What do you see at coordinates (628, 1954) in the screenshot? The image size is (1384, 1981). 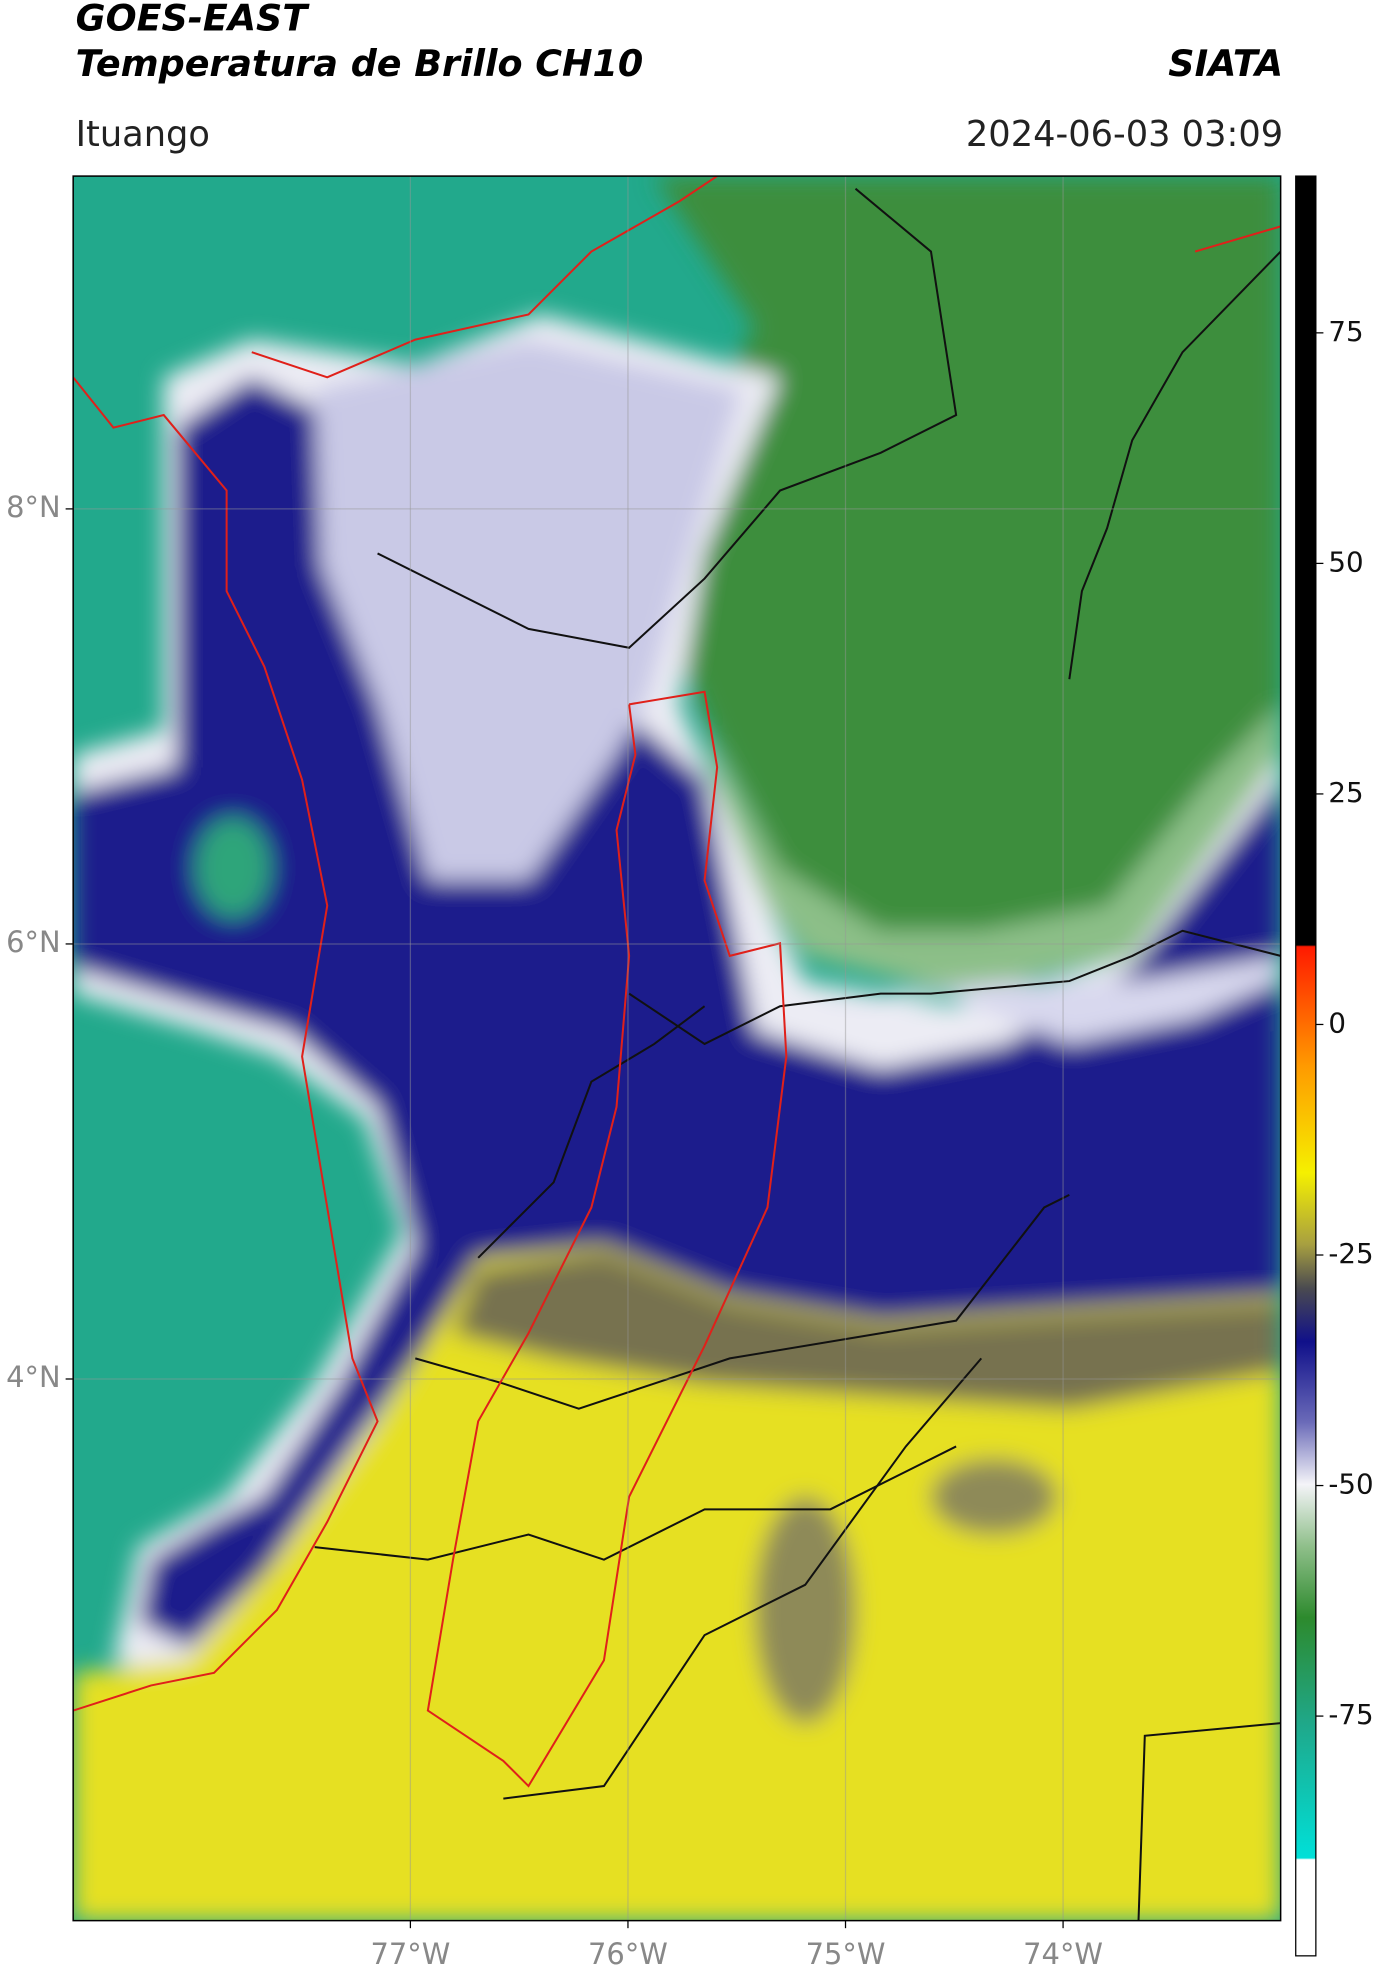 I see `lon-tick-label: 76°W` at bounding box center [628, 1954].